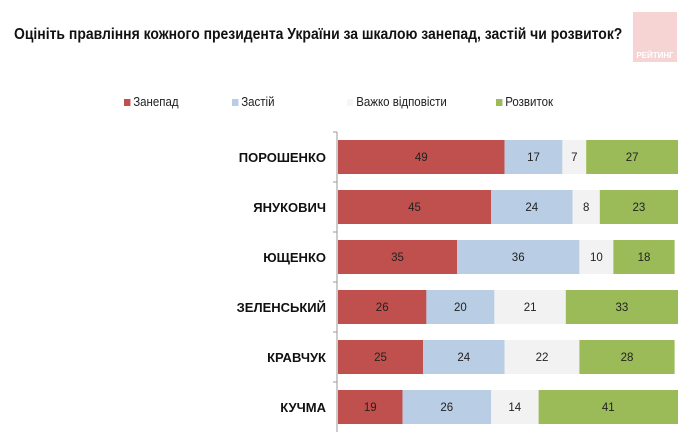 This screenshot has width=690, height=444. I want to click on data-label: 7, so click(574, 158).